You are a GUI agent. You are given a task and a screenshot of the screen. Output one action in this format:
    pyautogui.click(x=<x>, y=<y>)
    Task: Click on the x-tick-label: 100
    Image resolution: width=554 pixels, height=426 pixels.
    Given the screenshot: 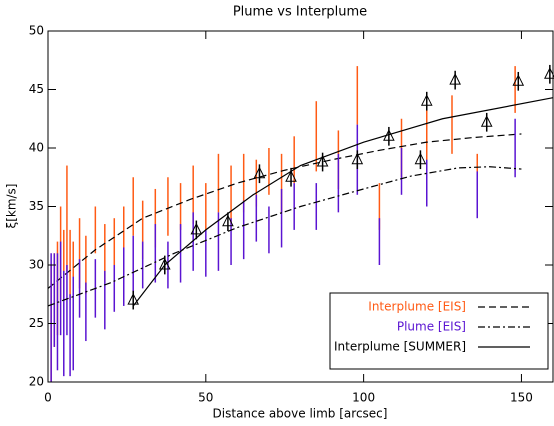 What is the action you would take?
    pyautogui.click(x=363, y=398)
    